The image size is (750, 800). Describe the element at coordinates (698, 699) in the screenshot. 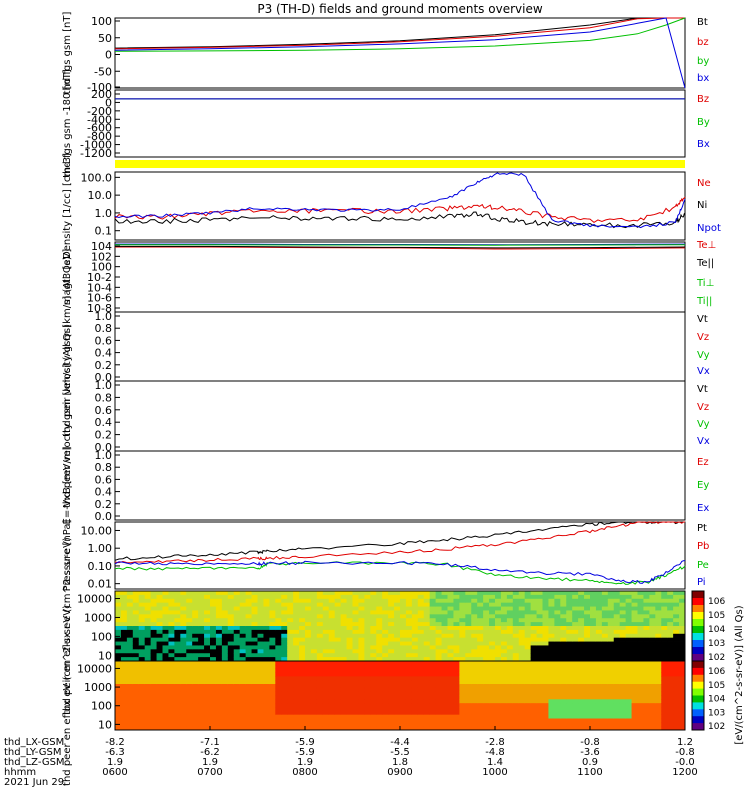

I see `colorbar-segment` at that location.